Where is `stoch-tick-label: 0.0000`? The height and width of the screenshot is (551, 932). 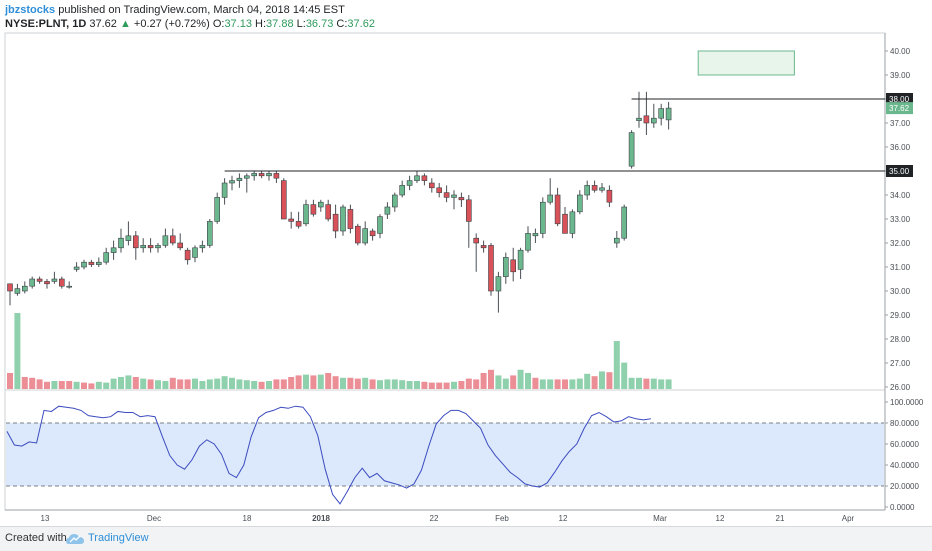 stoch-tick-label: 0.0000 is located at coordinates (902, 507).